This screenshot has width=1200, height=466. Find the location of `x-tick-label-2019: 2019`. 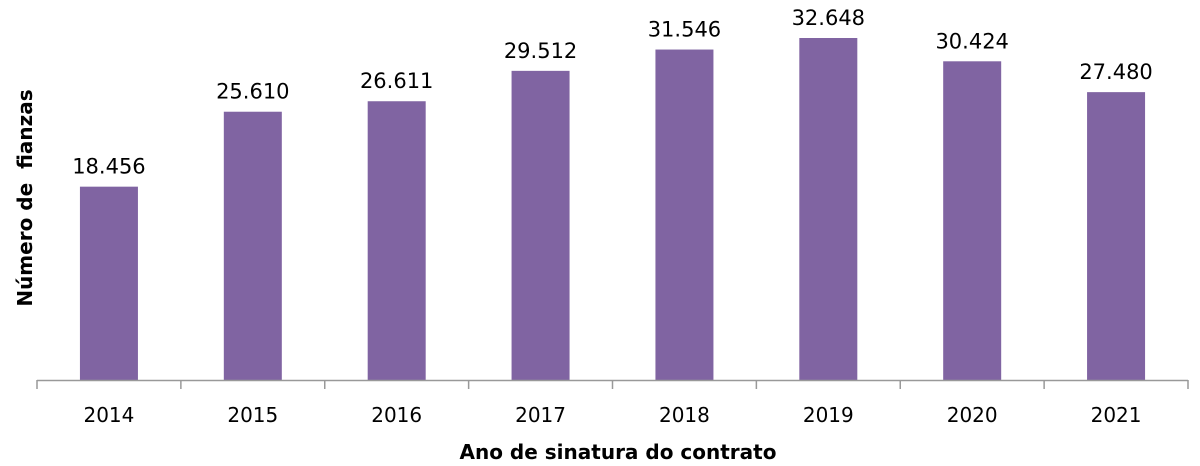

x-tick-label-2019: 2019 is located at coordinates (828, 415).